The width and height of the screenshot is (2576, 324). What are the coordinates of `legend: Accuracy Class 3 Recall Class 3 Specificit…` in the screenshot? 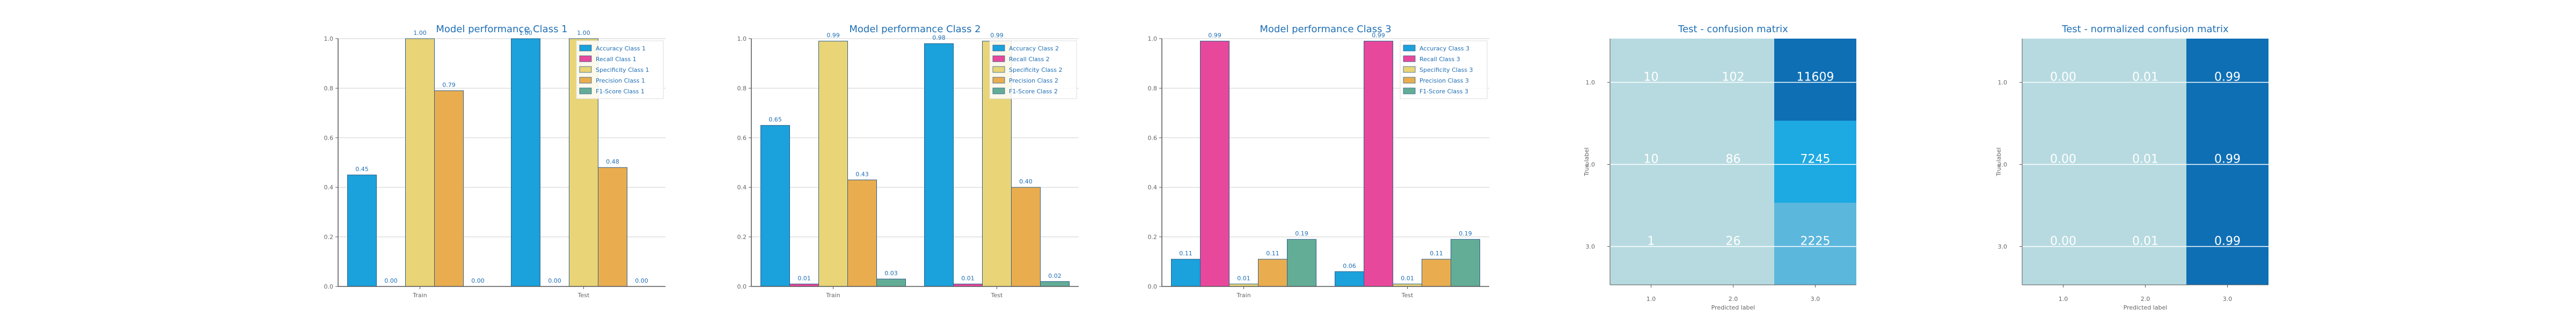 It's located at (1444, 69).